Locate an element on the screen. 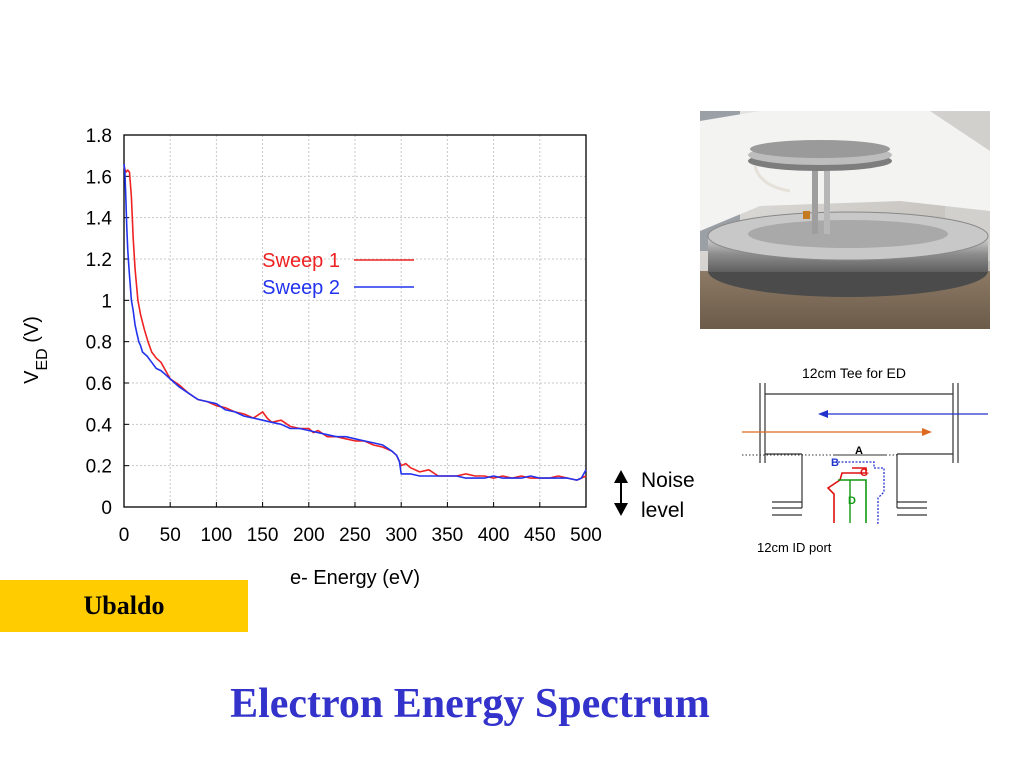  x-axis-label: e- Energy (eV) is located at coordinates (355, 578).